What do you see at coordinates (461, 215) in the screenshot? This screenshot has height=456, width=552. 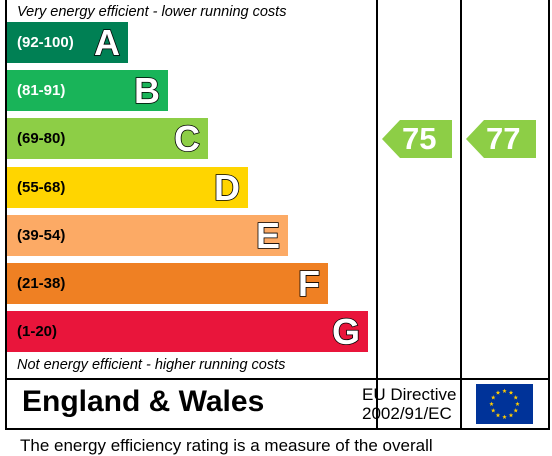 I see `frame-divider-potential` at bounding box center [461, 215].